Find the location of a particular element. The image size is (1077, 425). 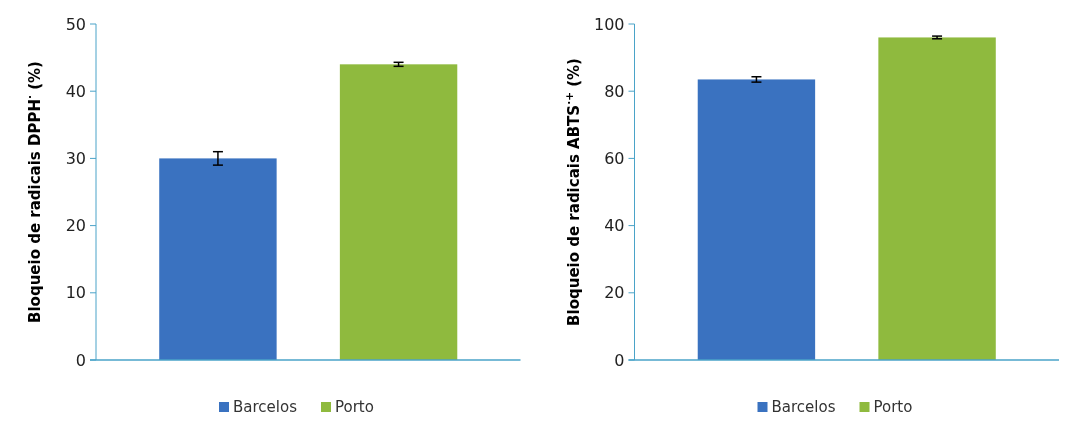

y-tick-label: 50 is located at coordinates (75, 24).